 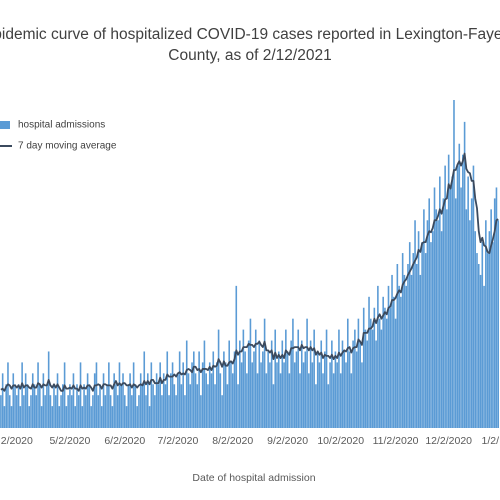 What do you see at coordinates (58, 136) in the screenshot?
I see `legend: hospital admissions 7 day moving average` at bounding box center [58, 136].